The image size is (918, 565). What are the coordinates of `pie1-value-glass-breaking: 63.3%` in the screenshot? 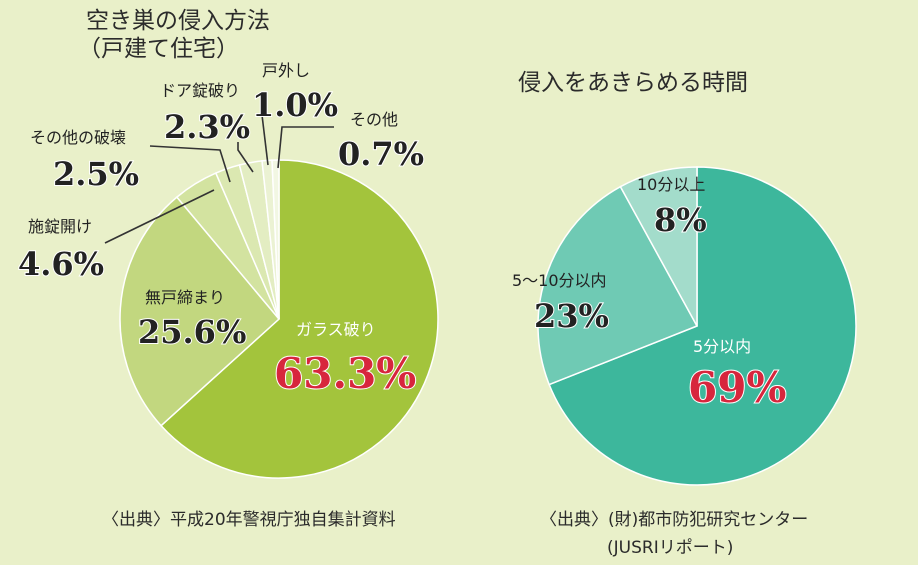 It's located at (345, 373).